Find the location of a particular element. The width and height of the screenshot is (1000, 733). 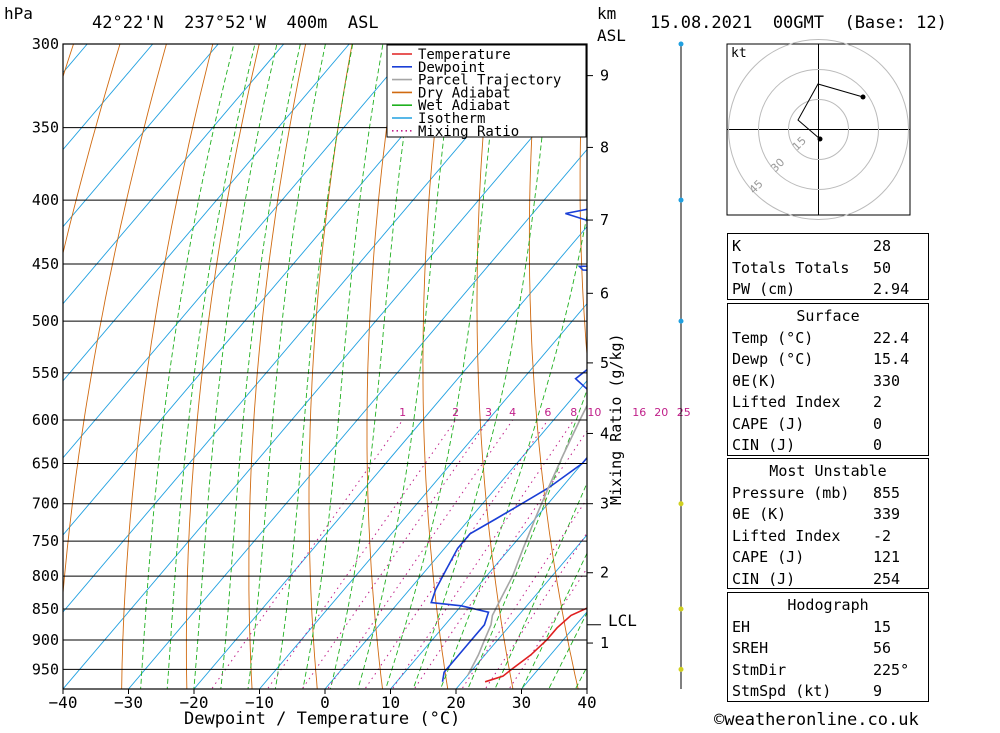

km-tick-label: 1 is located at coordinates (604, 643).